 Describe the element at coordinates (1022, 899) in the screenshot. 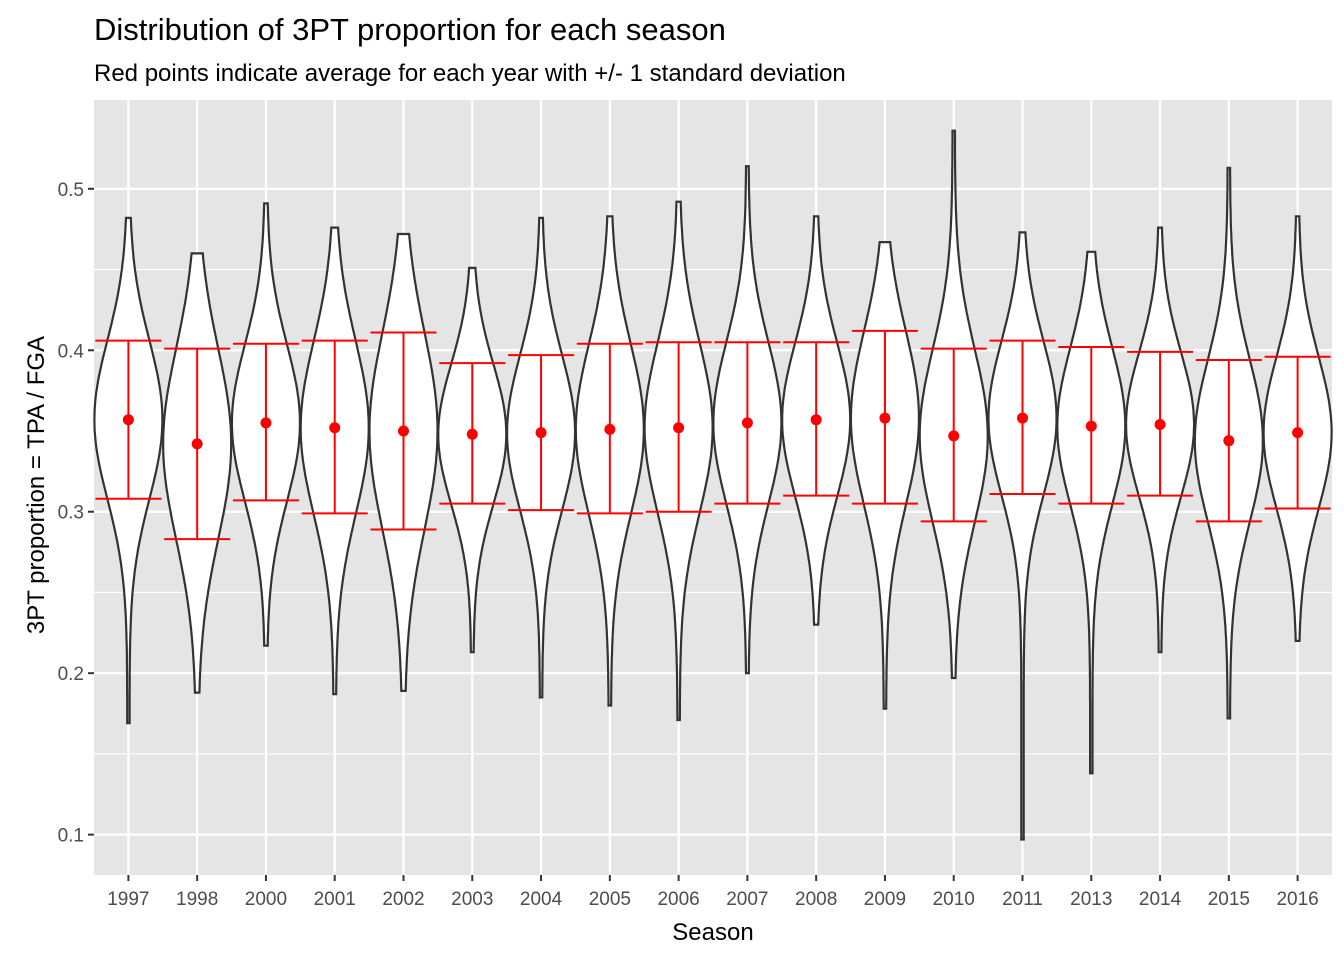

I see `x-tick-label: 2011` at that location.